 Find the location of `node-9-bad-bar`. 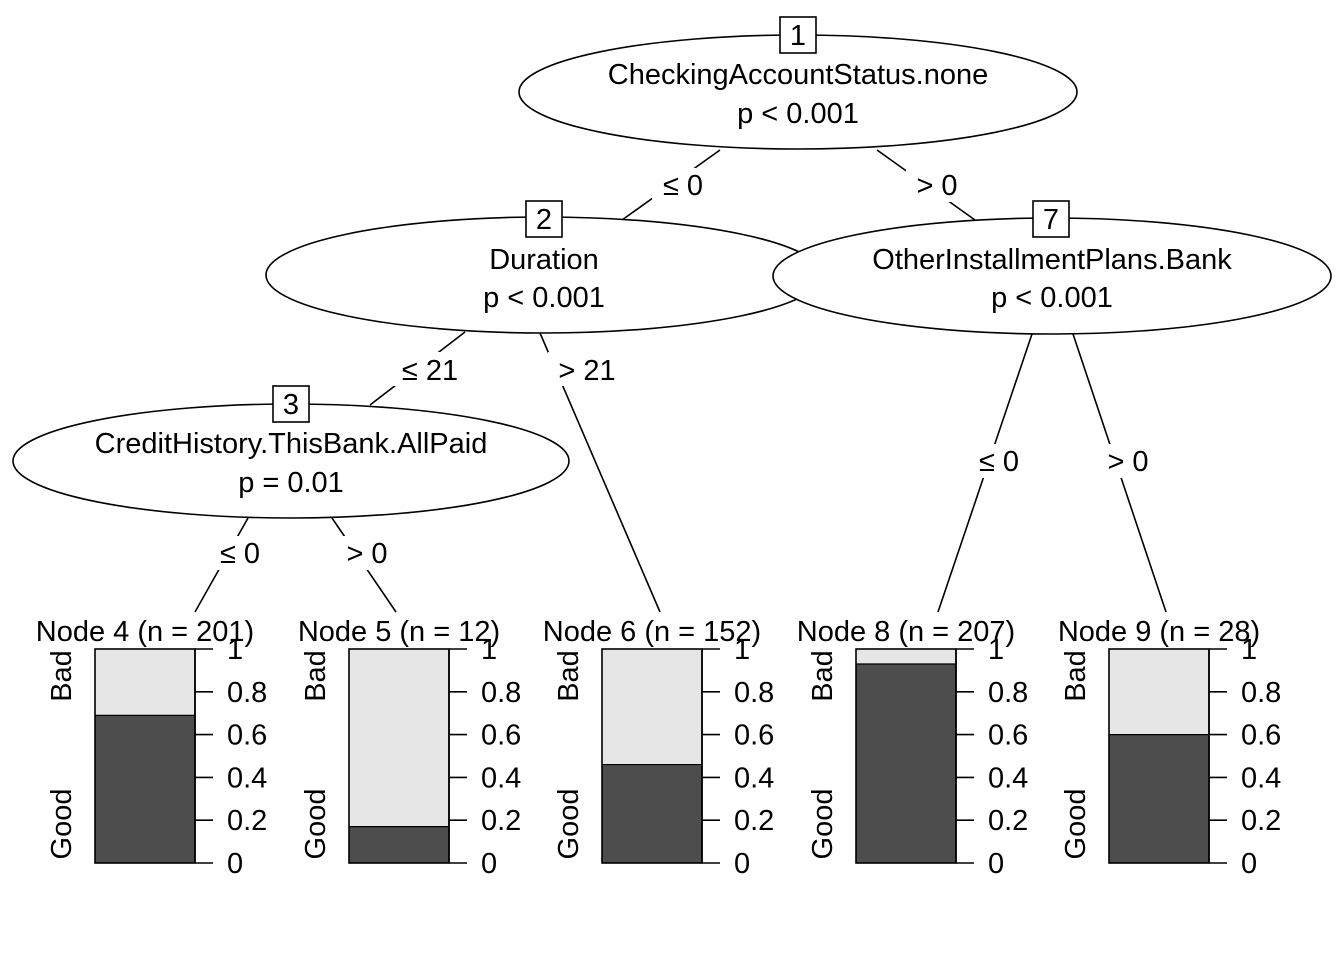

node-9-bad-bar is located at coordinates (1159, 692).